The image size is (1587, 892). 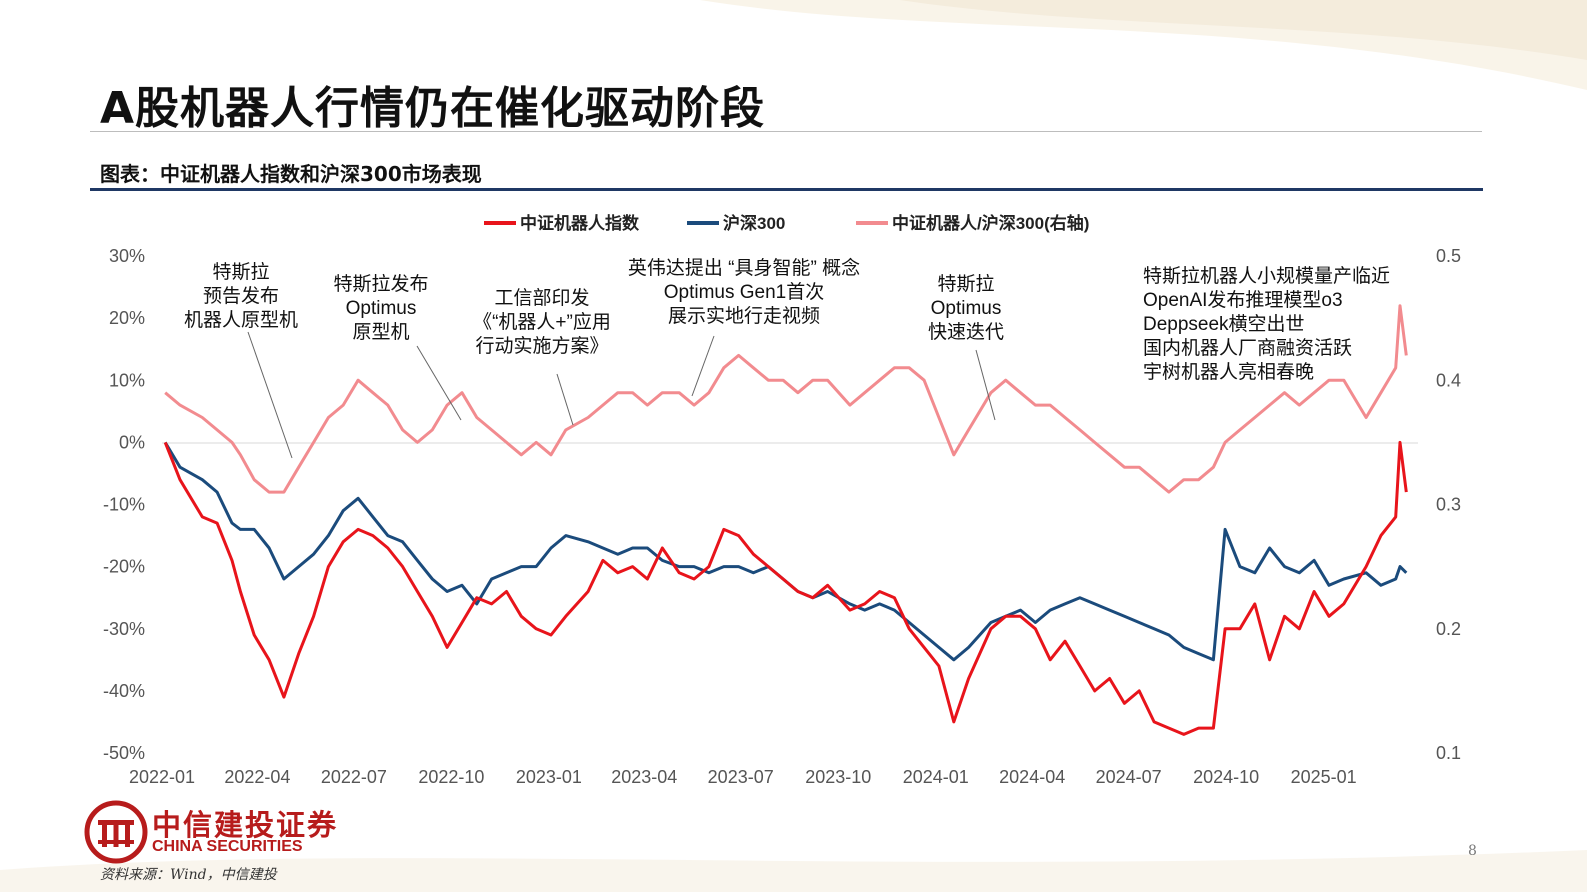 I want to click on legend-label-0: 中证机器人指数, so click(x=580, y=223).